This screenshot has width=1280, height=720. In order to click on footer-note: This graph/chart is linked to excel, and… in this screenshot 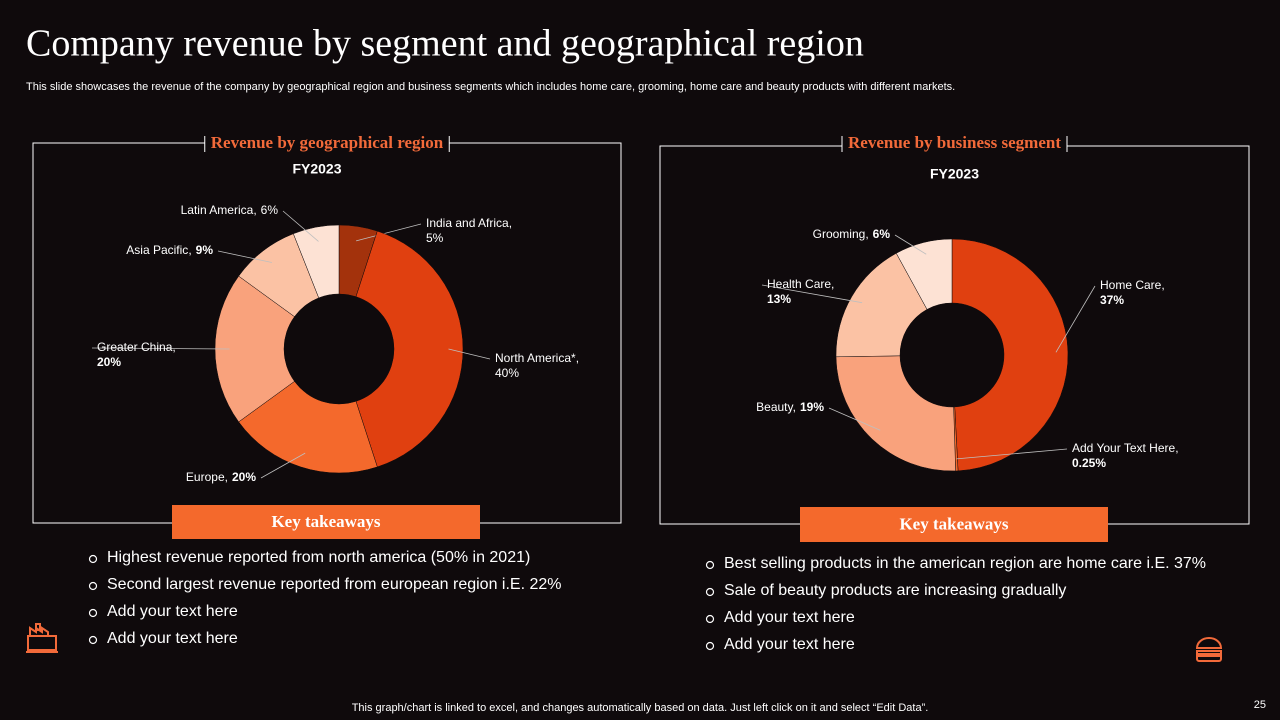, I will do `click(640, 708)`.